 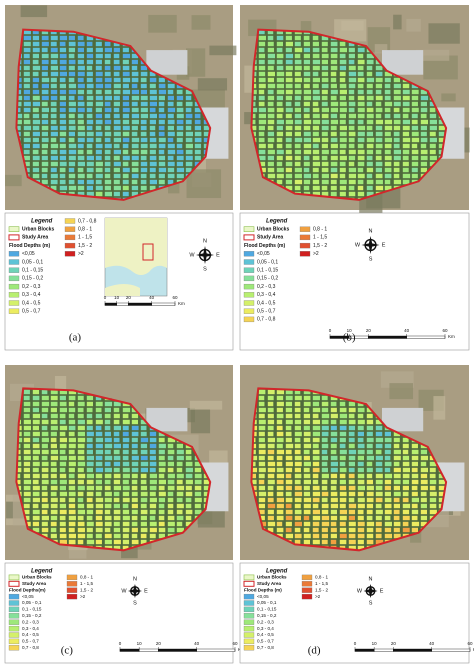 What do you see at coordinates (277, 572) in the screenshot?
I see `legend-title: Legend` at bounding box center [277, 572].